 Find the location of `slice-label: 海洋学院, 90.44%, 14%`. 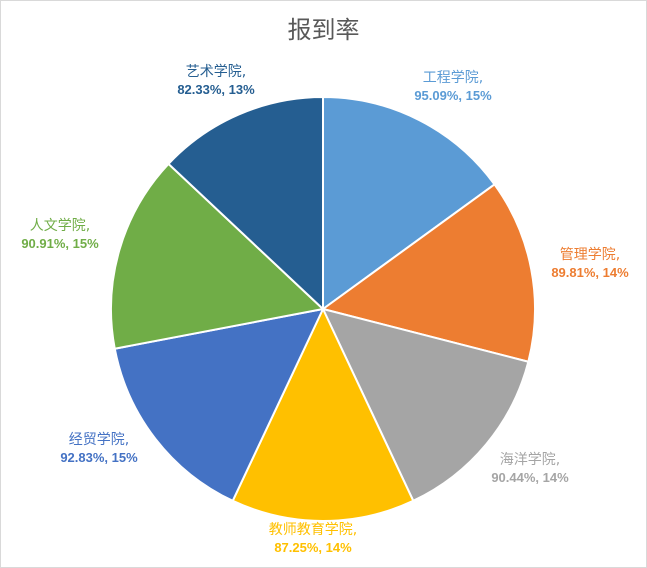

slice-label: 海洋学院, 90.44%, 14% is located at coordinates (529, 469).